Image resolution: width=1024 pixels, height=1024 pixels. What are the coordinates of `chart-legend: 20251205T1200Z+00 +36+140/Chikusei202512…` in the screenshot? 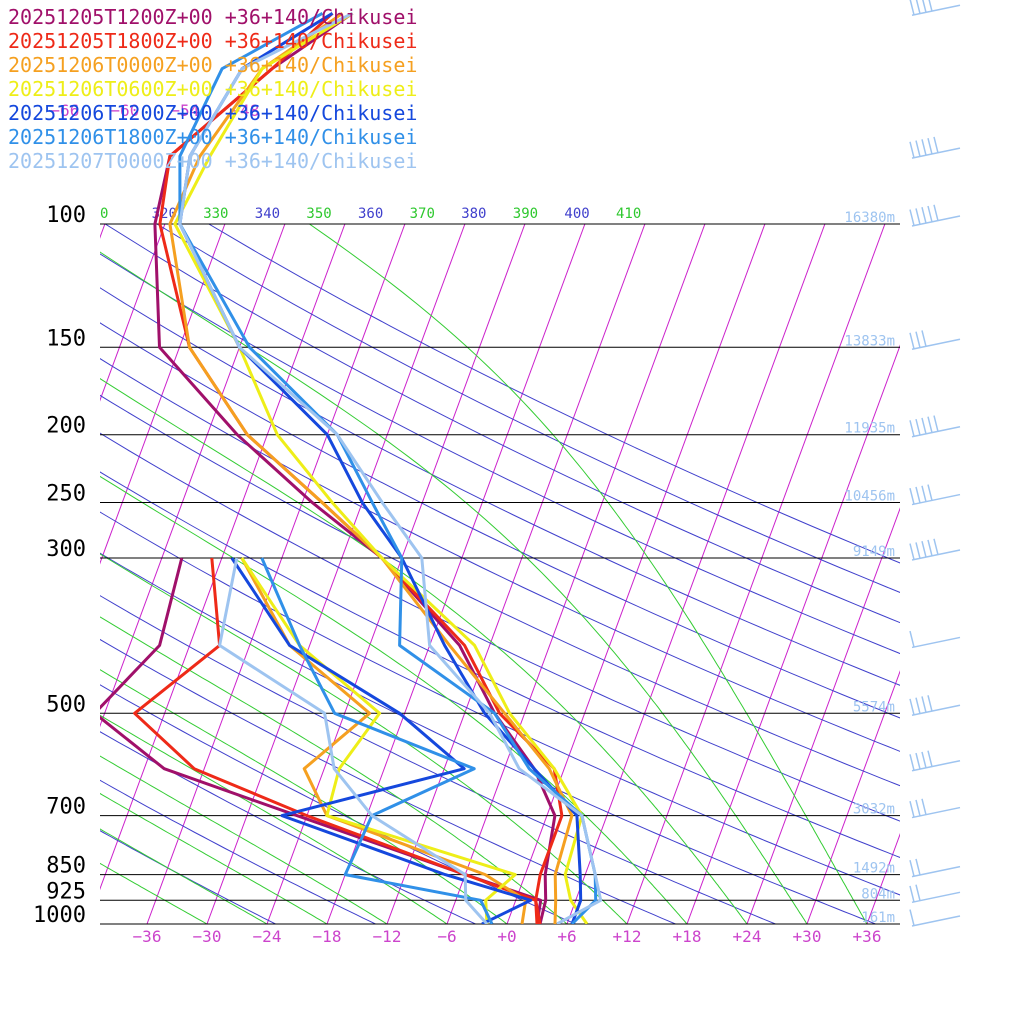 It's located at (212, 89).